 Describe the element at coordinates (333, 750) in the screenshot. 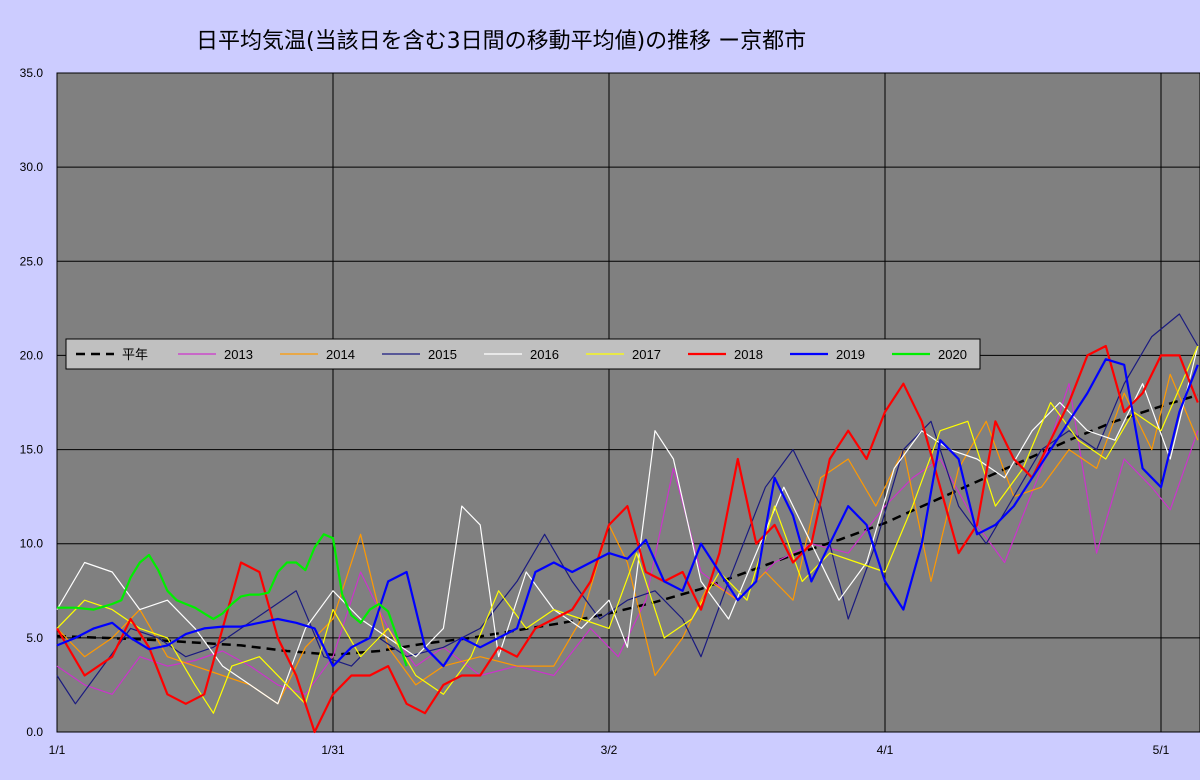

I see `x-tick-label: 1/31` at that location.